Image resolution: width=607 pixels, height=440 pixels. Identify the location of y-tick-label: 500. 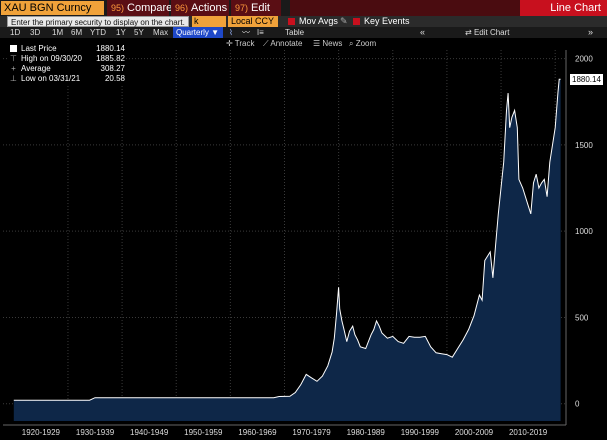
(582, 317).